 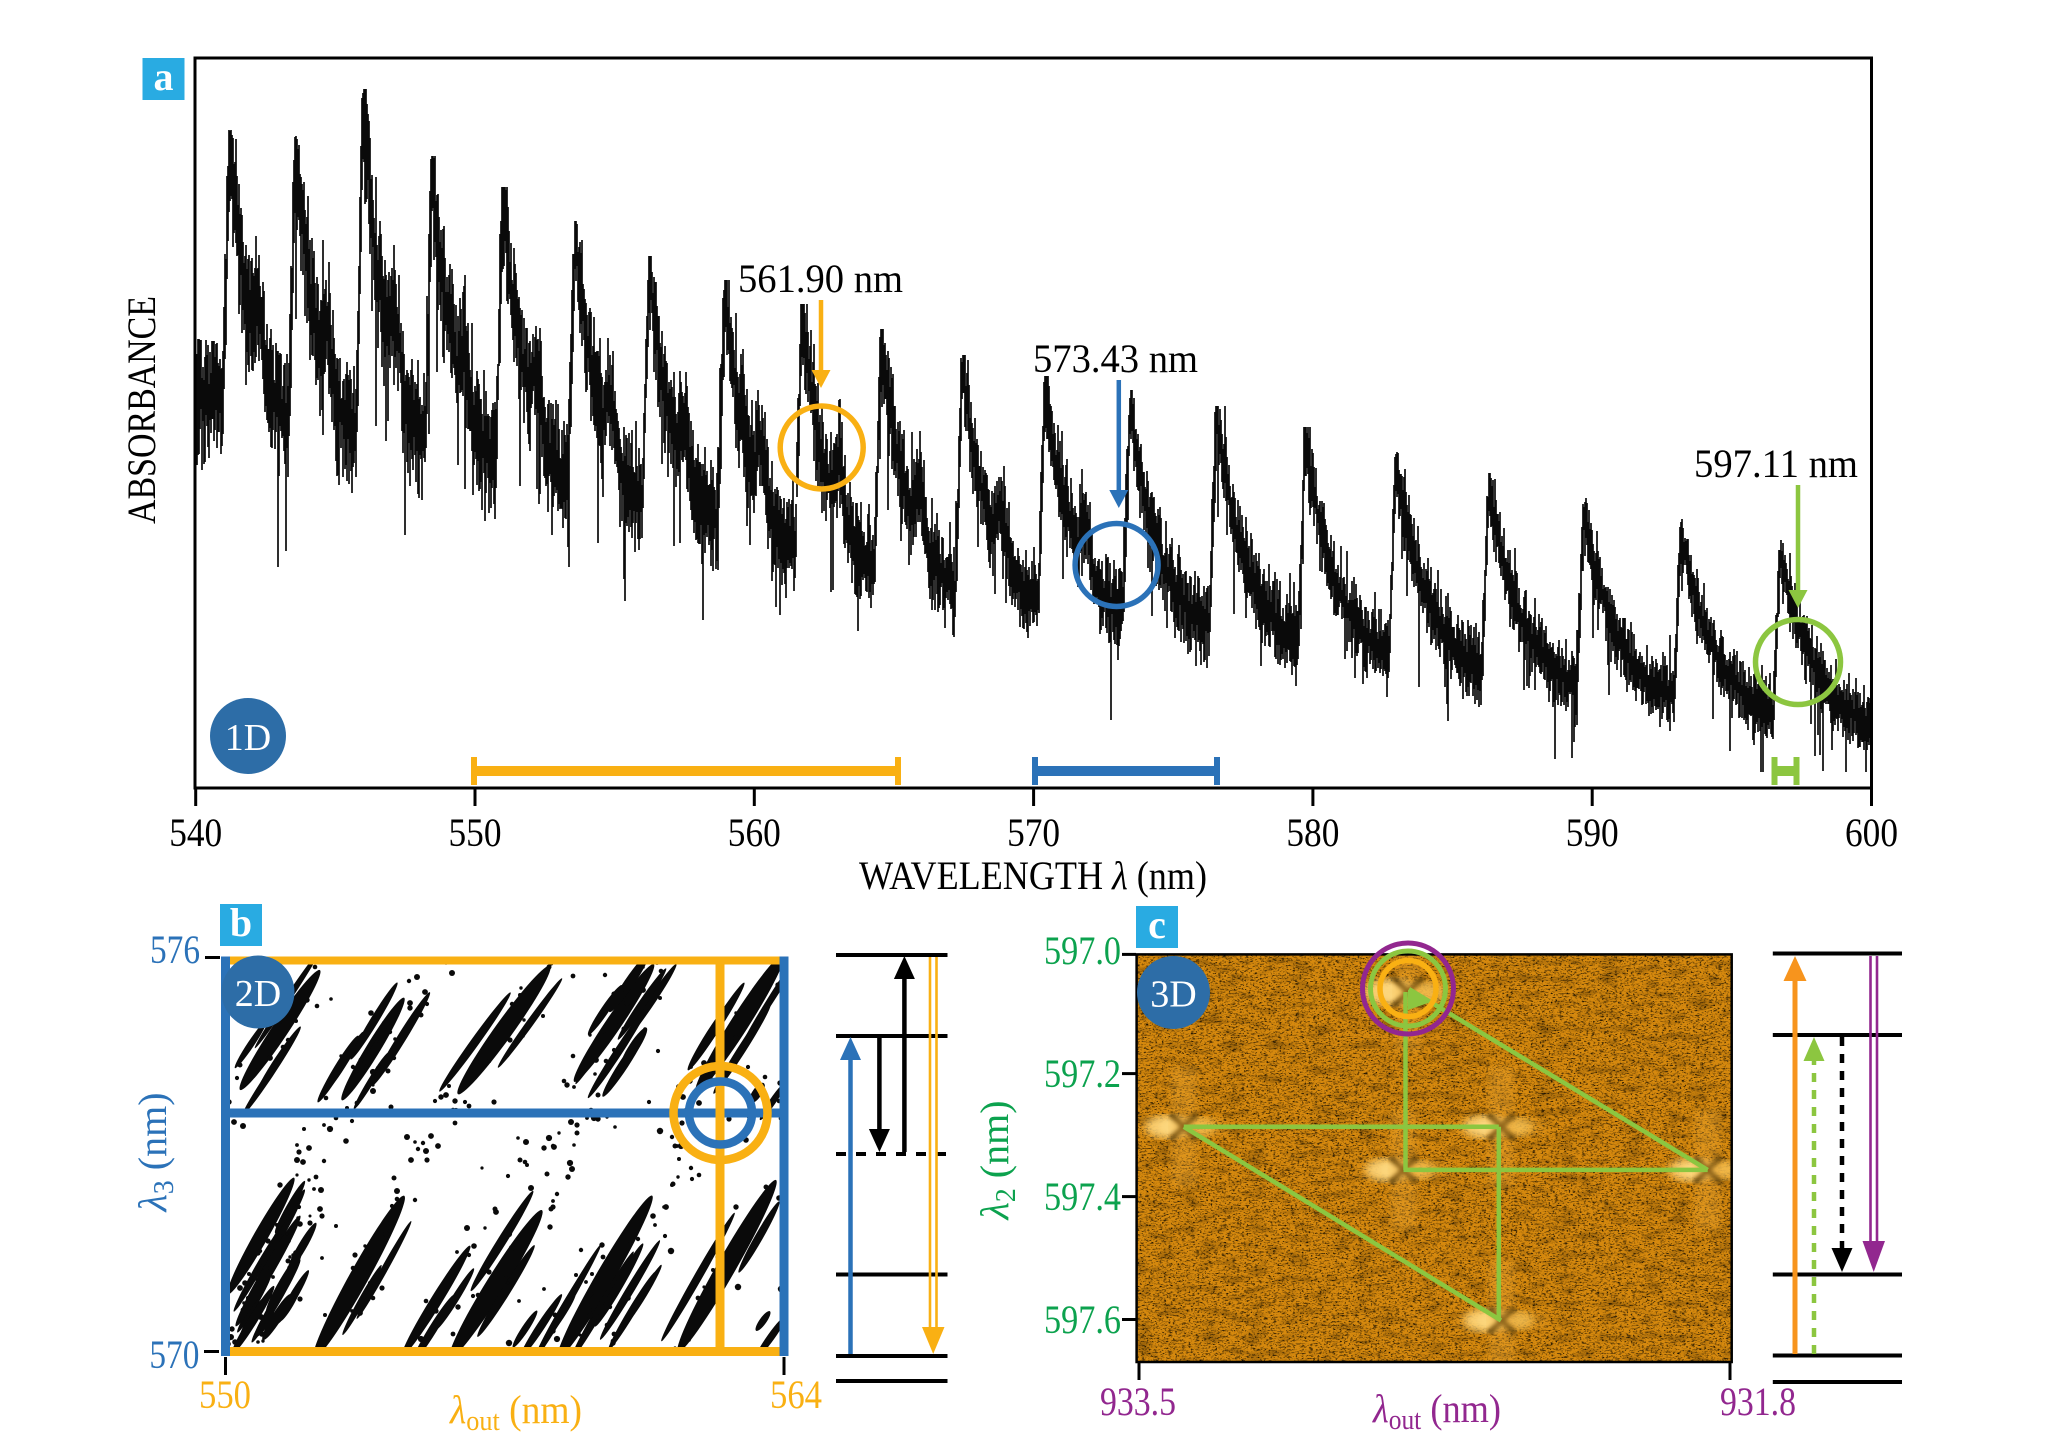 What do you see at coordinates (1082, 1319) in the screenshot?
I see `svg-text: 597.6` at bounding box center [1082, 1319].